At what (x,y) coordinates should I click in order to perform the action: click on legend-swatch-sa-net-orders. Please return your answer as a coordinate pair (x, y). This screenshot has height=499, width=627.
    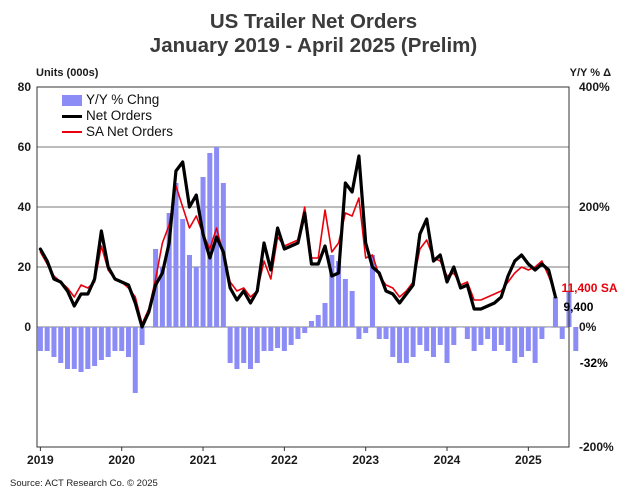
    Looking at the image, I should click on (72, 132).